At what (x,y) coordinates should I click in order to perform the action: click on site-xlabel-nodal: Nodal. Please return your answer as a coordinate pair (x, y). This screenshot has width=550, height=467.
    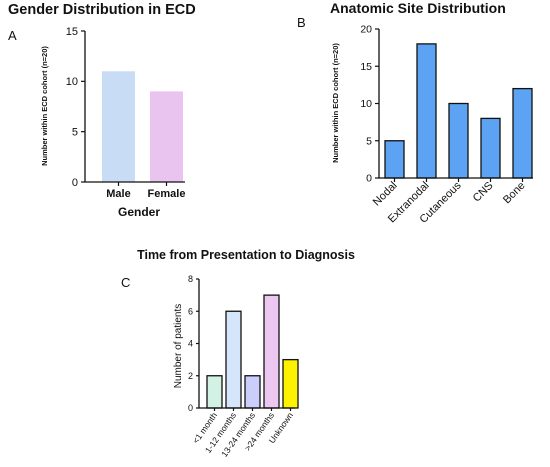
    Looking at the image, I should click on (385, 194).